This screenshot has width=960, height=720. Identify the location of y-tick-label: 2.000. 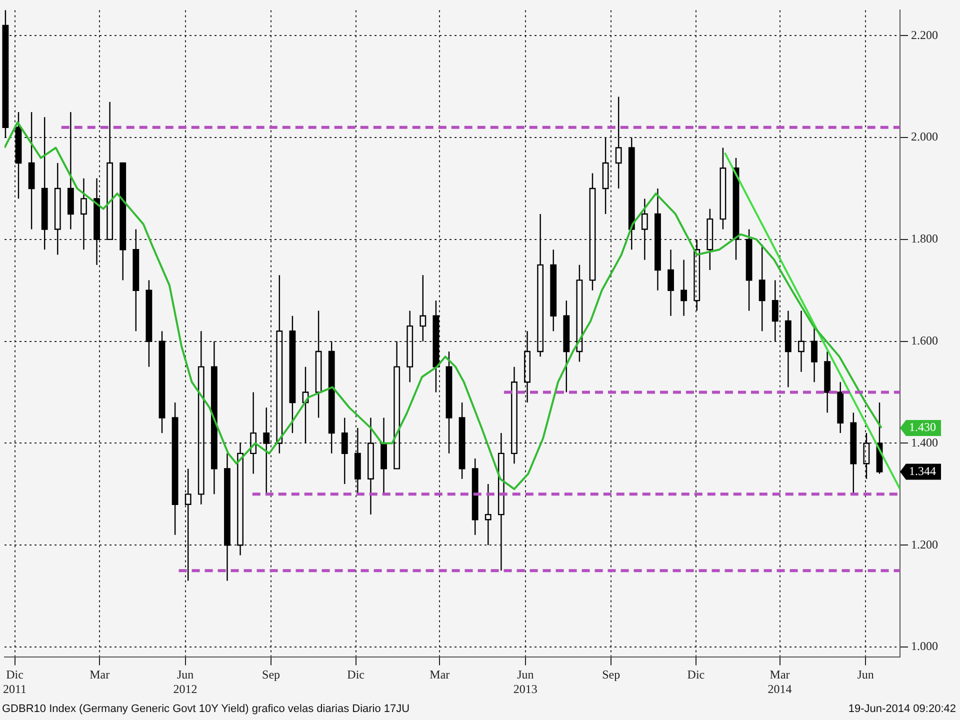
(924, 137).